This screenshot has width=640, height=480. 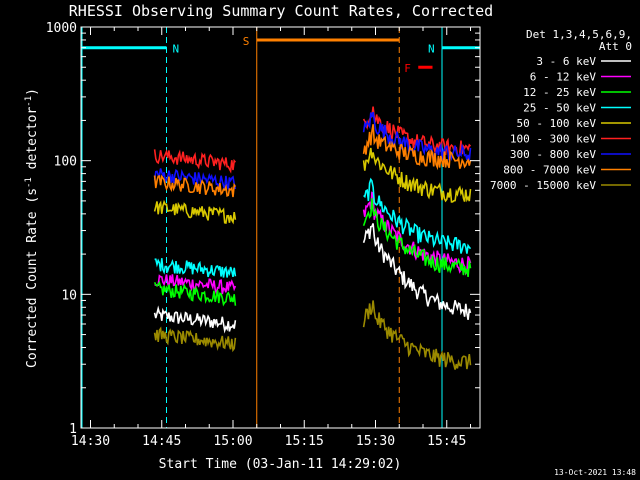 What do you see at coordinates (375, 441) in the screenshot?
I see `x-tick-label: 15:30` at bounding box center [375, 441].